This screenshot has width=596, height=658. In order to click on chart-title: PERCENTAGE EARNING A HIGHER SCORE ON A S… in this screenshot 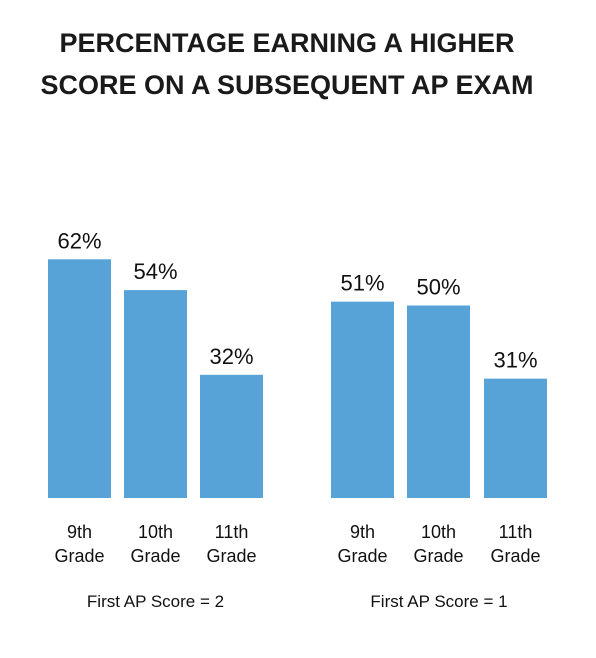, I will do `click(287, 64)`.